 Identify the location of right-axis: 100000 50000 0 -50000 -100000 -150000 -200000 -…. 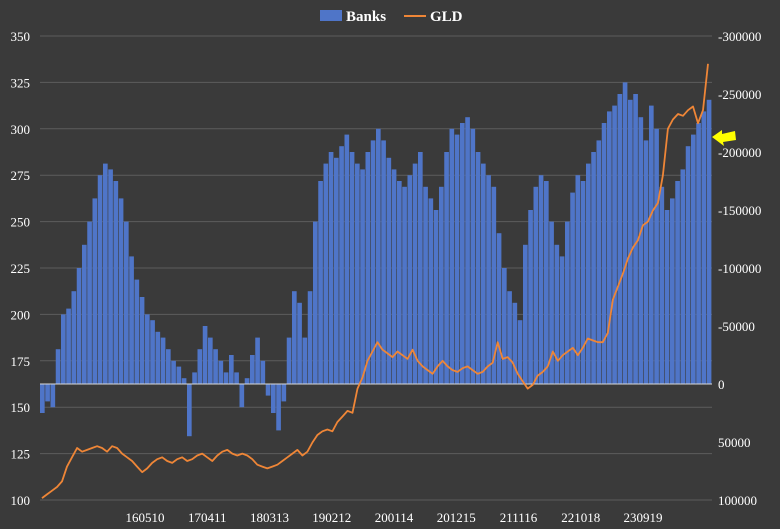
(739, 268).